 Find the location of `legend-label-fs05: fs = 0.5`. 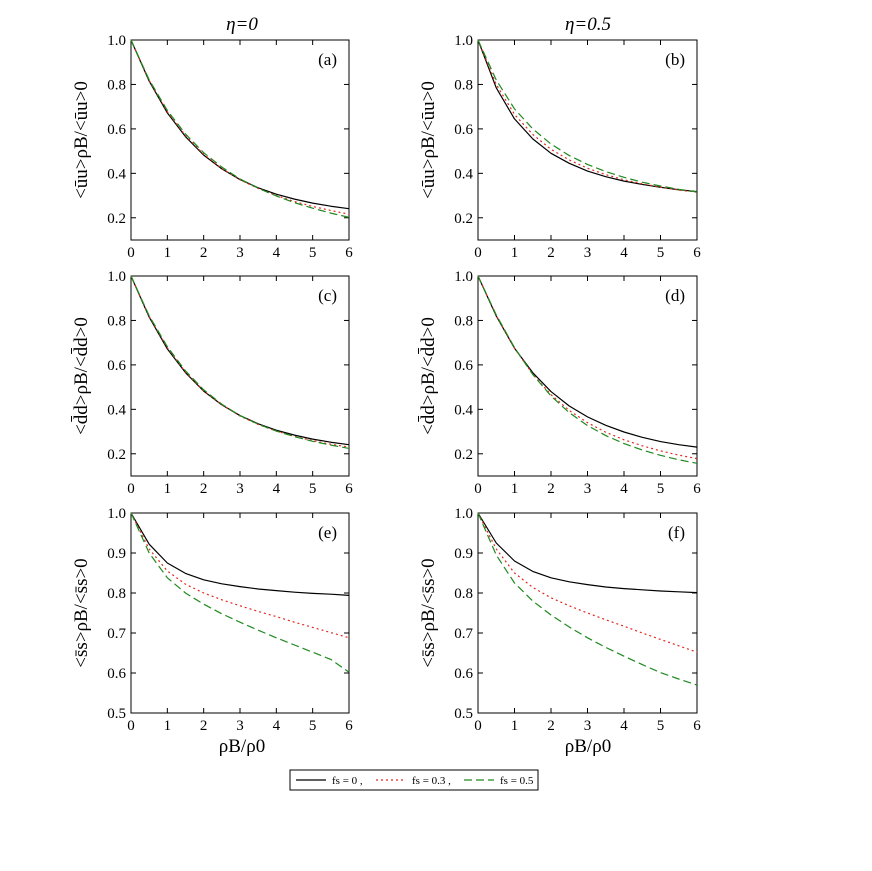

legend-label-fs05: fs = 0.5 is located at coordinates (517, 781).